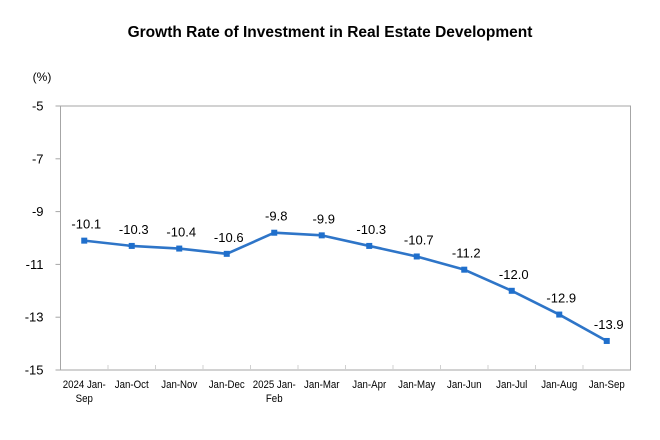 This screenshot has width=660, height=440. I want to click on x-tick-label: 2024 Jan- Sep, so click(84, 393).